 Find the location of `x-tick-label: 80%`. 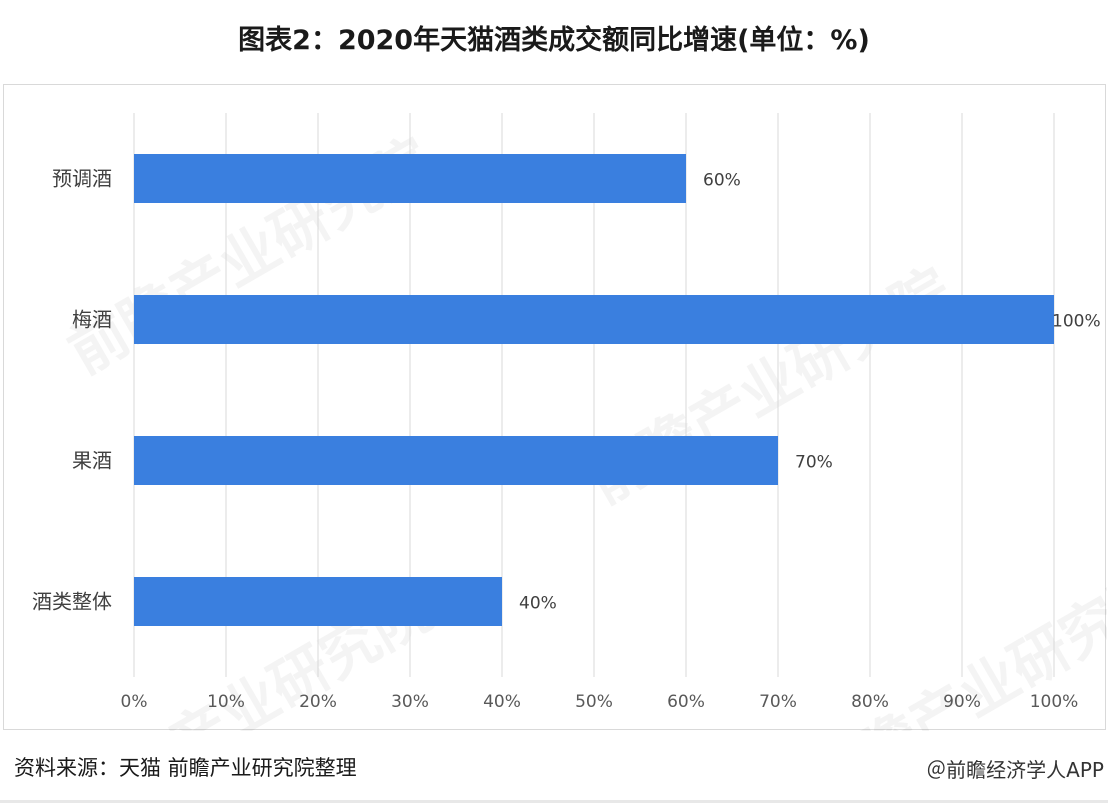

x-tick-label: 80% is located at coordinates (870, 702).